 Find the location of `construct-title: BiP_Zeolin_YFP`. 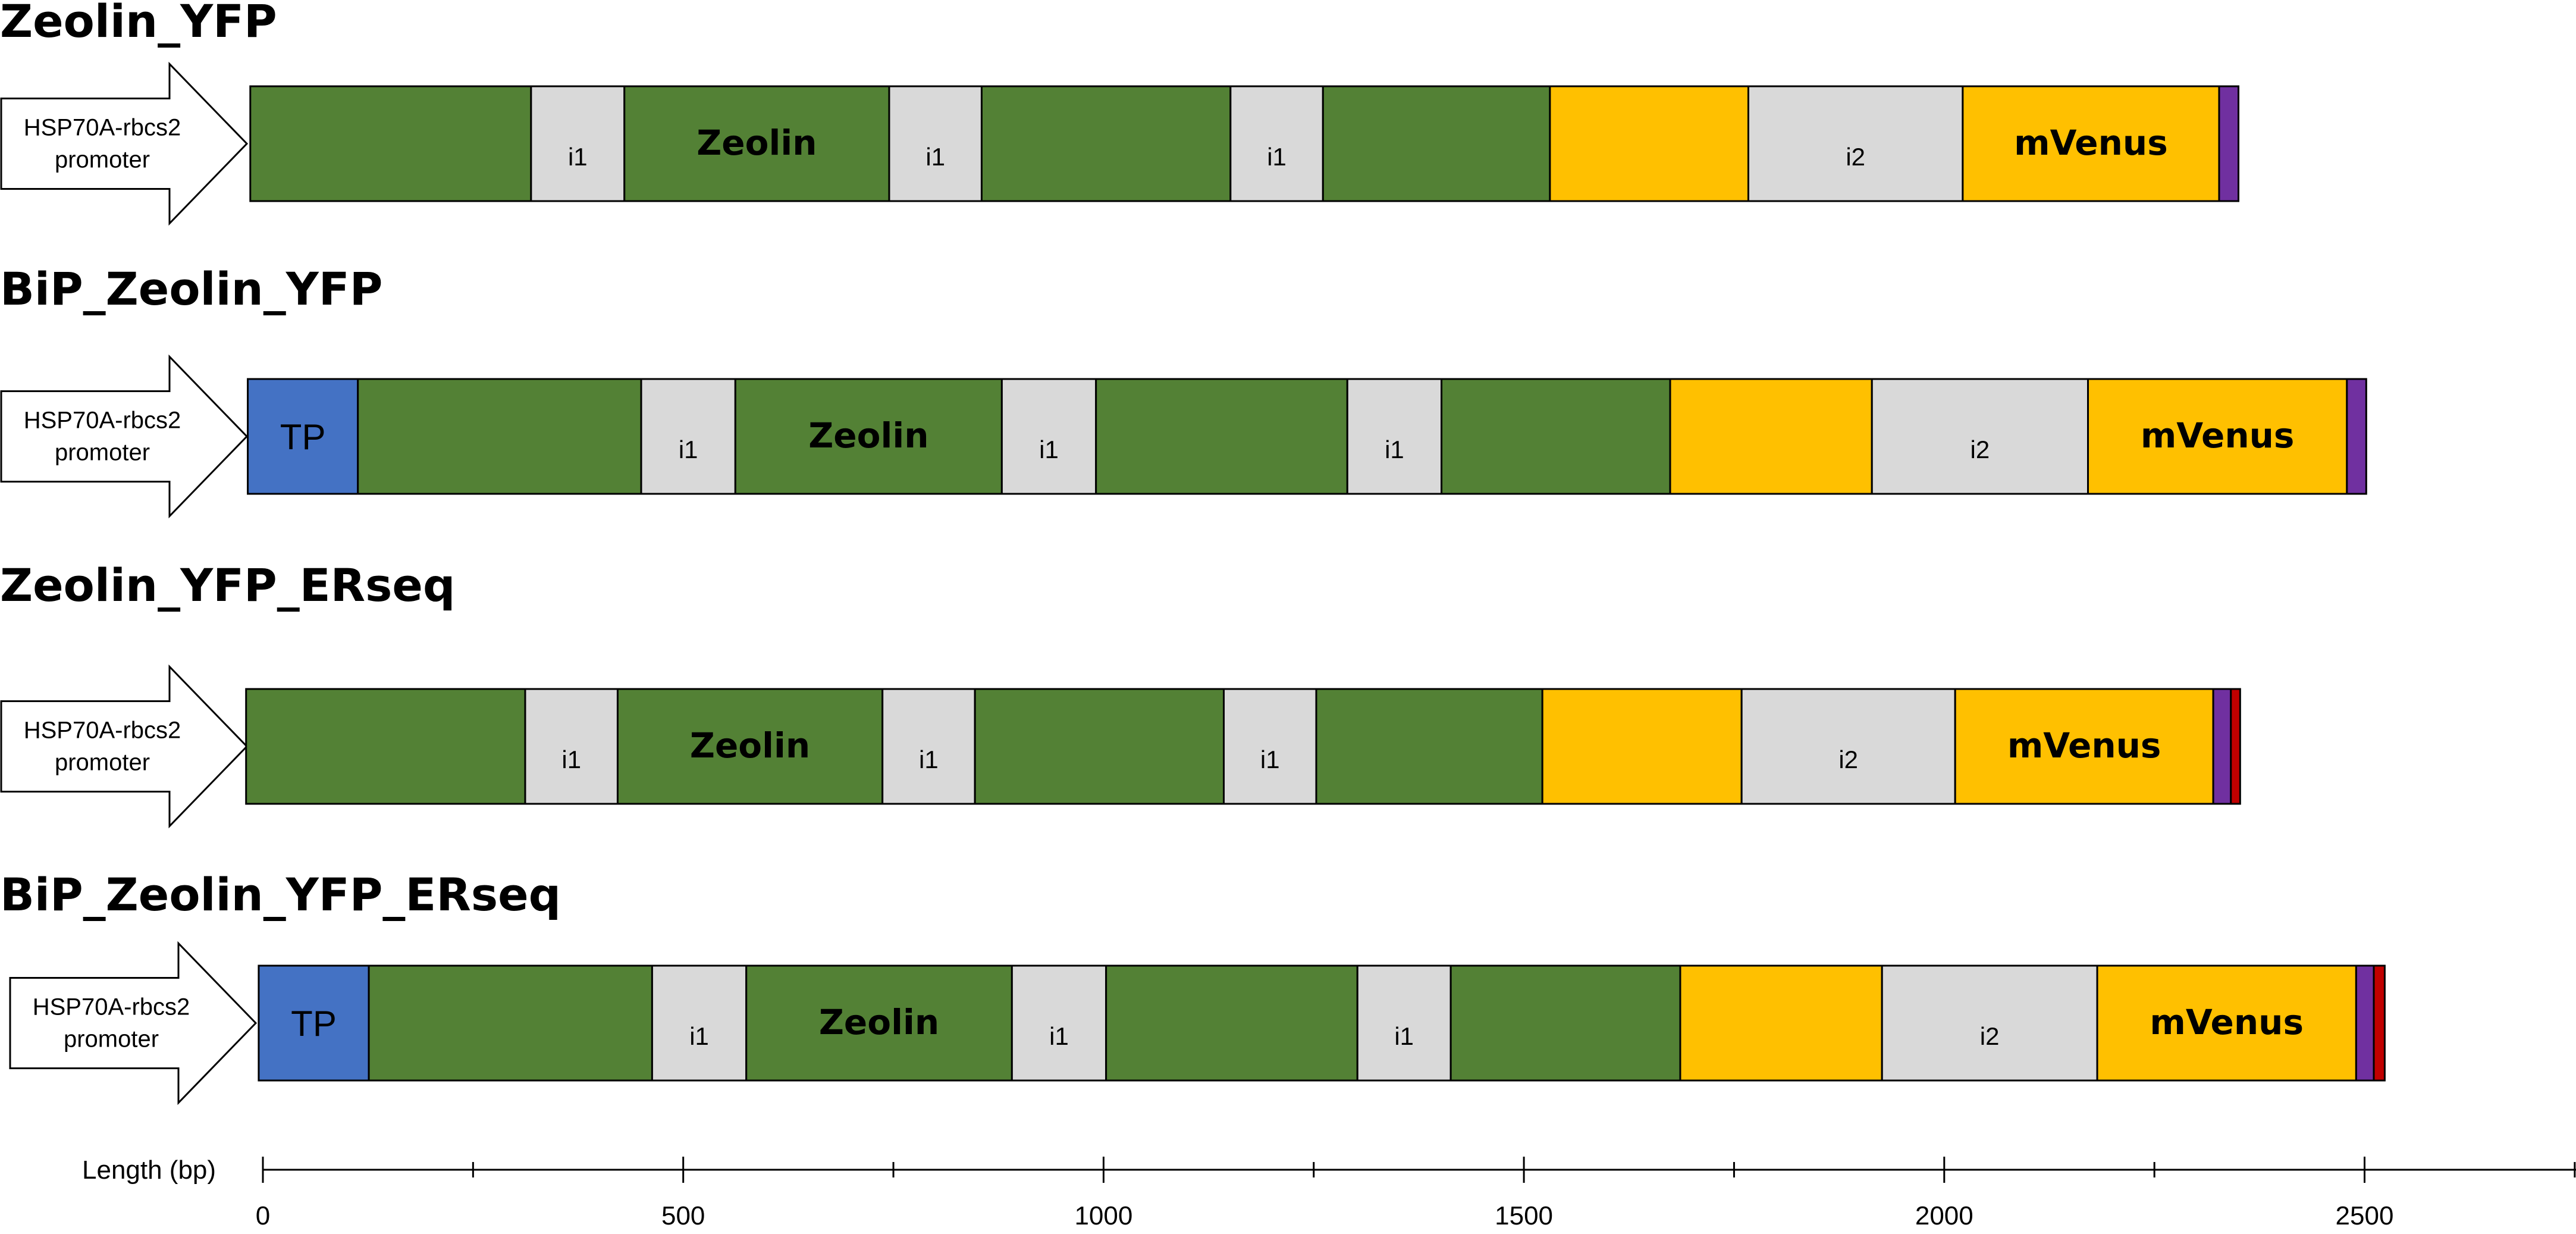

construct-title: BiP_Zeolin_YFP is located at coordinates (191, 288).